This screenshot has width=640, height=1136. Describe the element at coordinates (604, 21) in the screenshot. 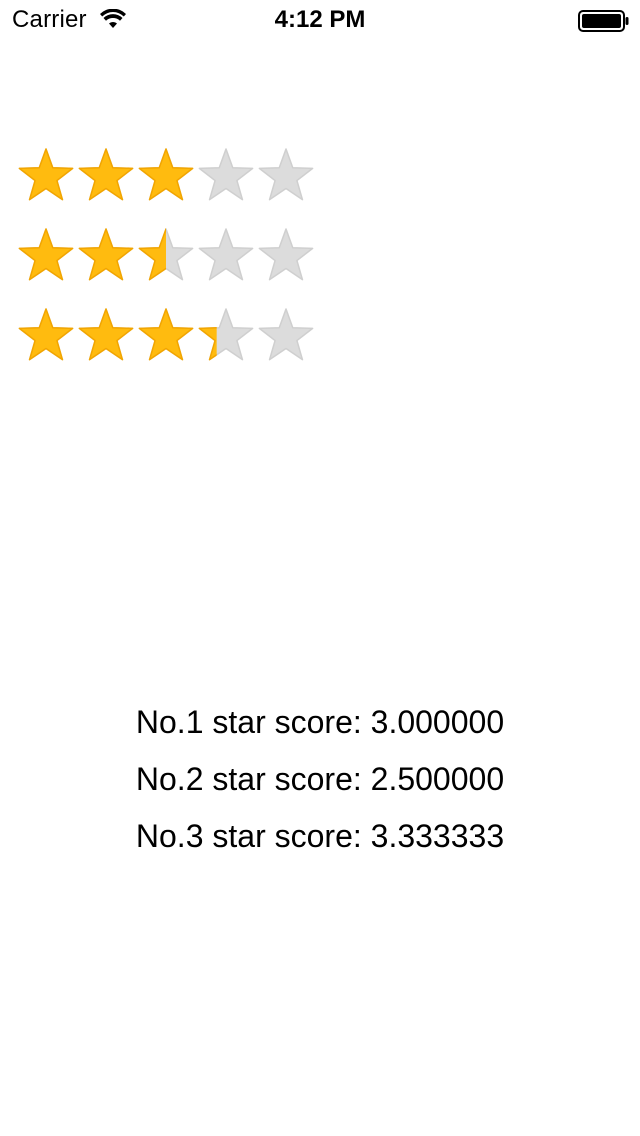

I see `battery-icon` at that location.